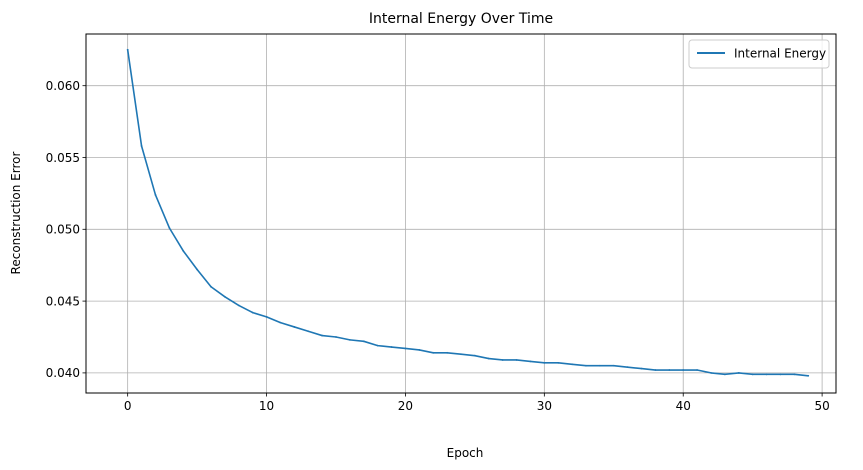  I want to click on y-tick-label: 0.060, so click(63, 86).